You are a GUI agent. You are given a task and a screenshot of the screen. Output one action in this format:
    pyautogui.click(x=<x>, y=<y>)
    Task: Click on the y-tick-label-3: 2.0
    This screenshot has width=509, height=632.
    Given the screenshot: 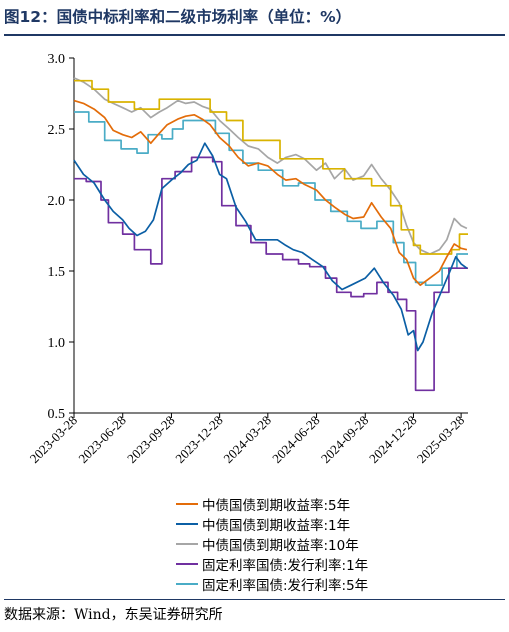 What is the action you would take?
    pyautogui.click(x=57, y=201)
    